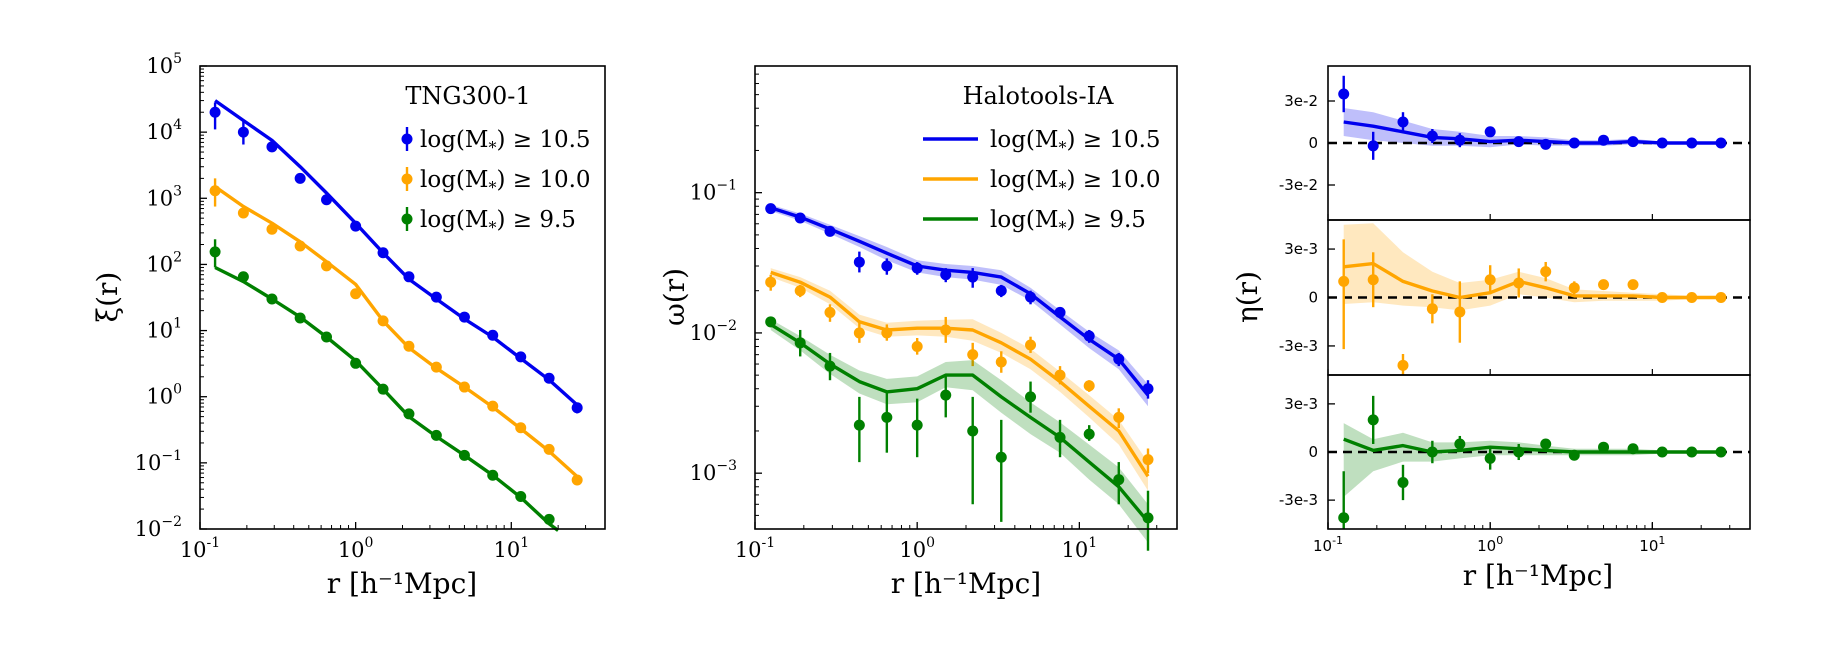  Describe the element at coordinates (158, 461) in the screenshot. I see `xi-y-tick-label: 10⁻¹` at that location.